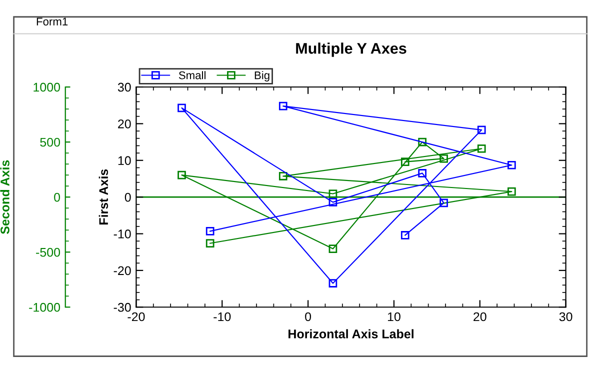 This screenshot has width=600, height=375. I want to click on y-tick-label: 20, so click(124, 123).